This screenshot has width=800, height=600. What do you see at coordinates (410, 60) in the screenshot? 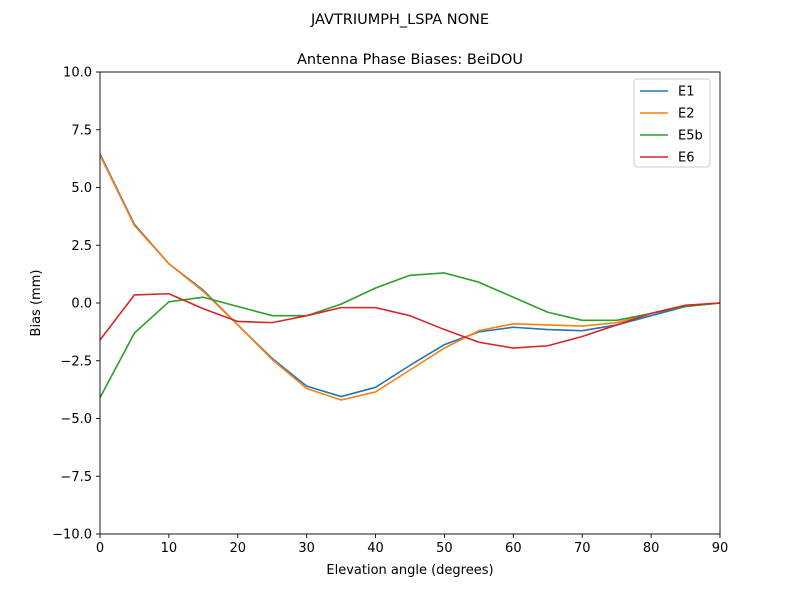
I see `chart-title: Antenna Phase Biases: BeiDOU` at bounding box center [410, 60].